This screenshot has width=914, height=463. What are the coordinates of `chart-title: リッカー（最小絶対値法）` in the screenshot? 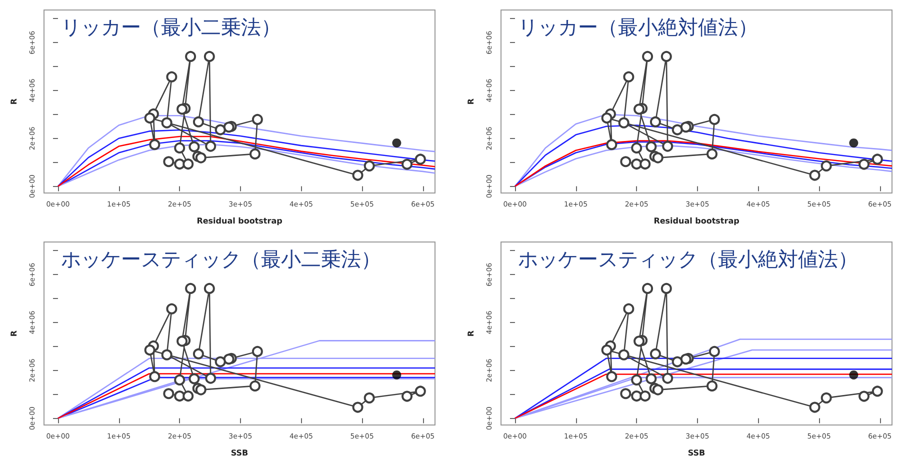 It's located at (638, 27).